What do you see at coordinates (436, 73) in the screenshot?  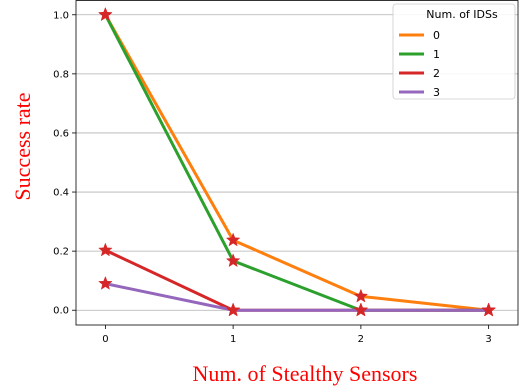 I see `legend-label-2: 2` at bounding box center [436, 73].